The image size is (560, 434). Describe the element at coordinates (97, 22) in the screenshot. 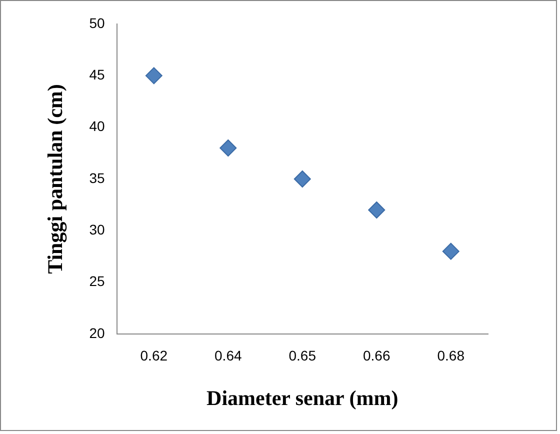

I see `y-tick-label: 50` at that location.